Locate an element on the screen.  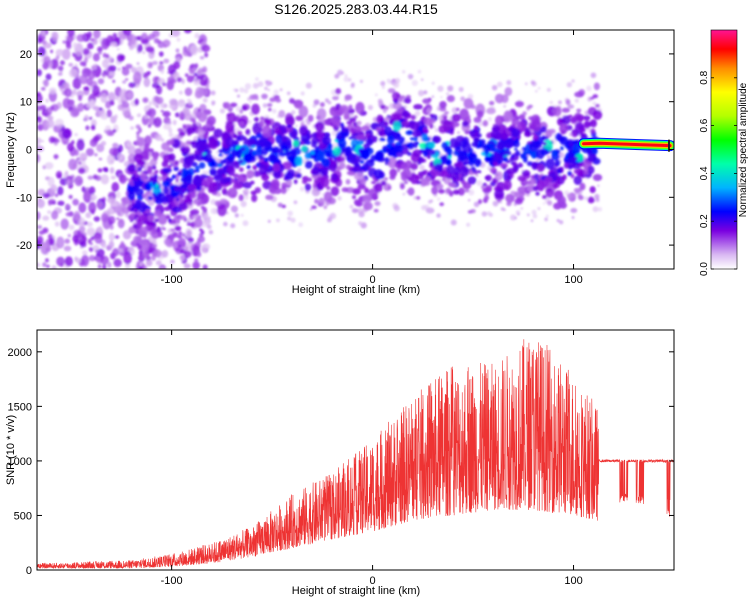
ridge-band is located at coordinates (627, 144).